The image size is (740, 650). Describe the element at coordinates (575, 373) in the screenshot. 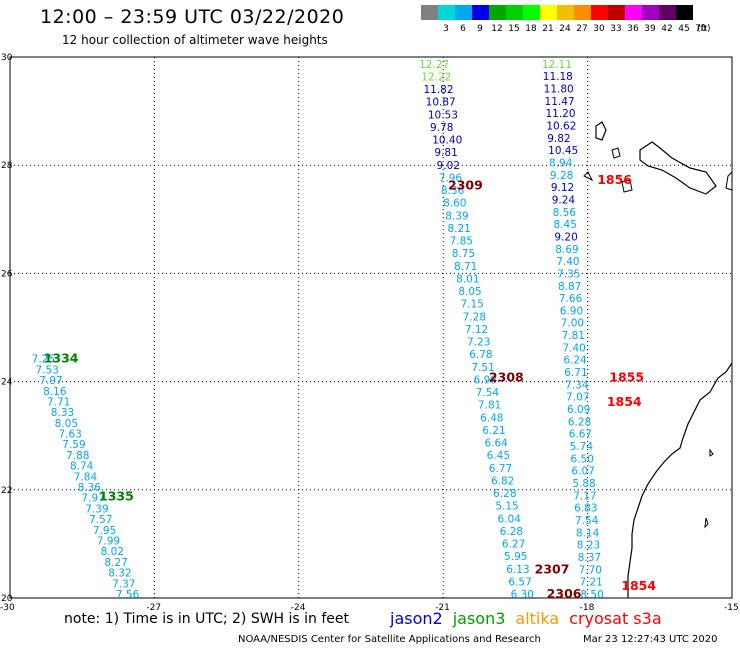

I see `swh-value-label: 6.71` at that location.